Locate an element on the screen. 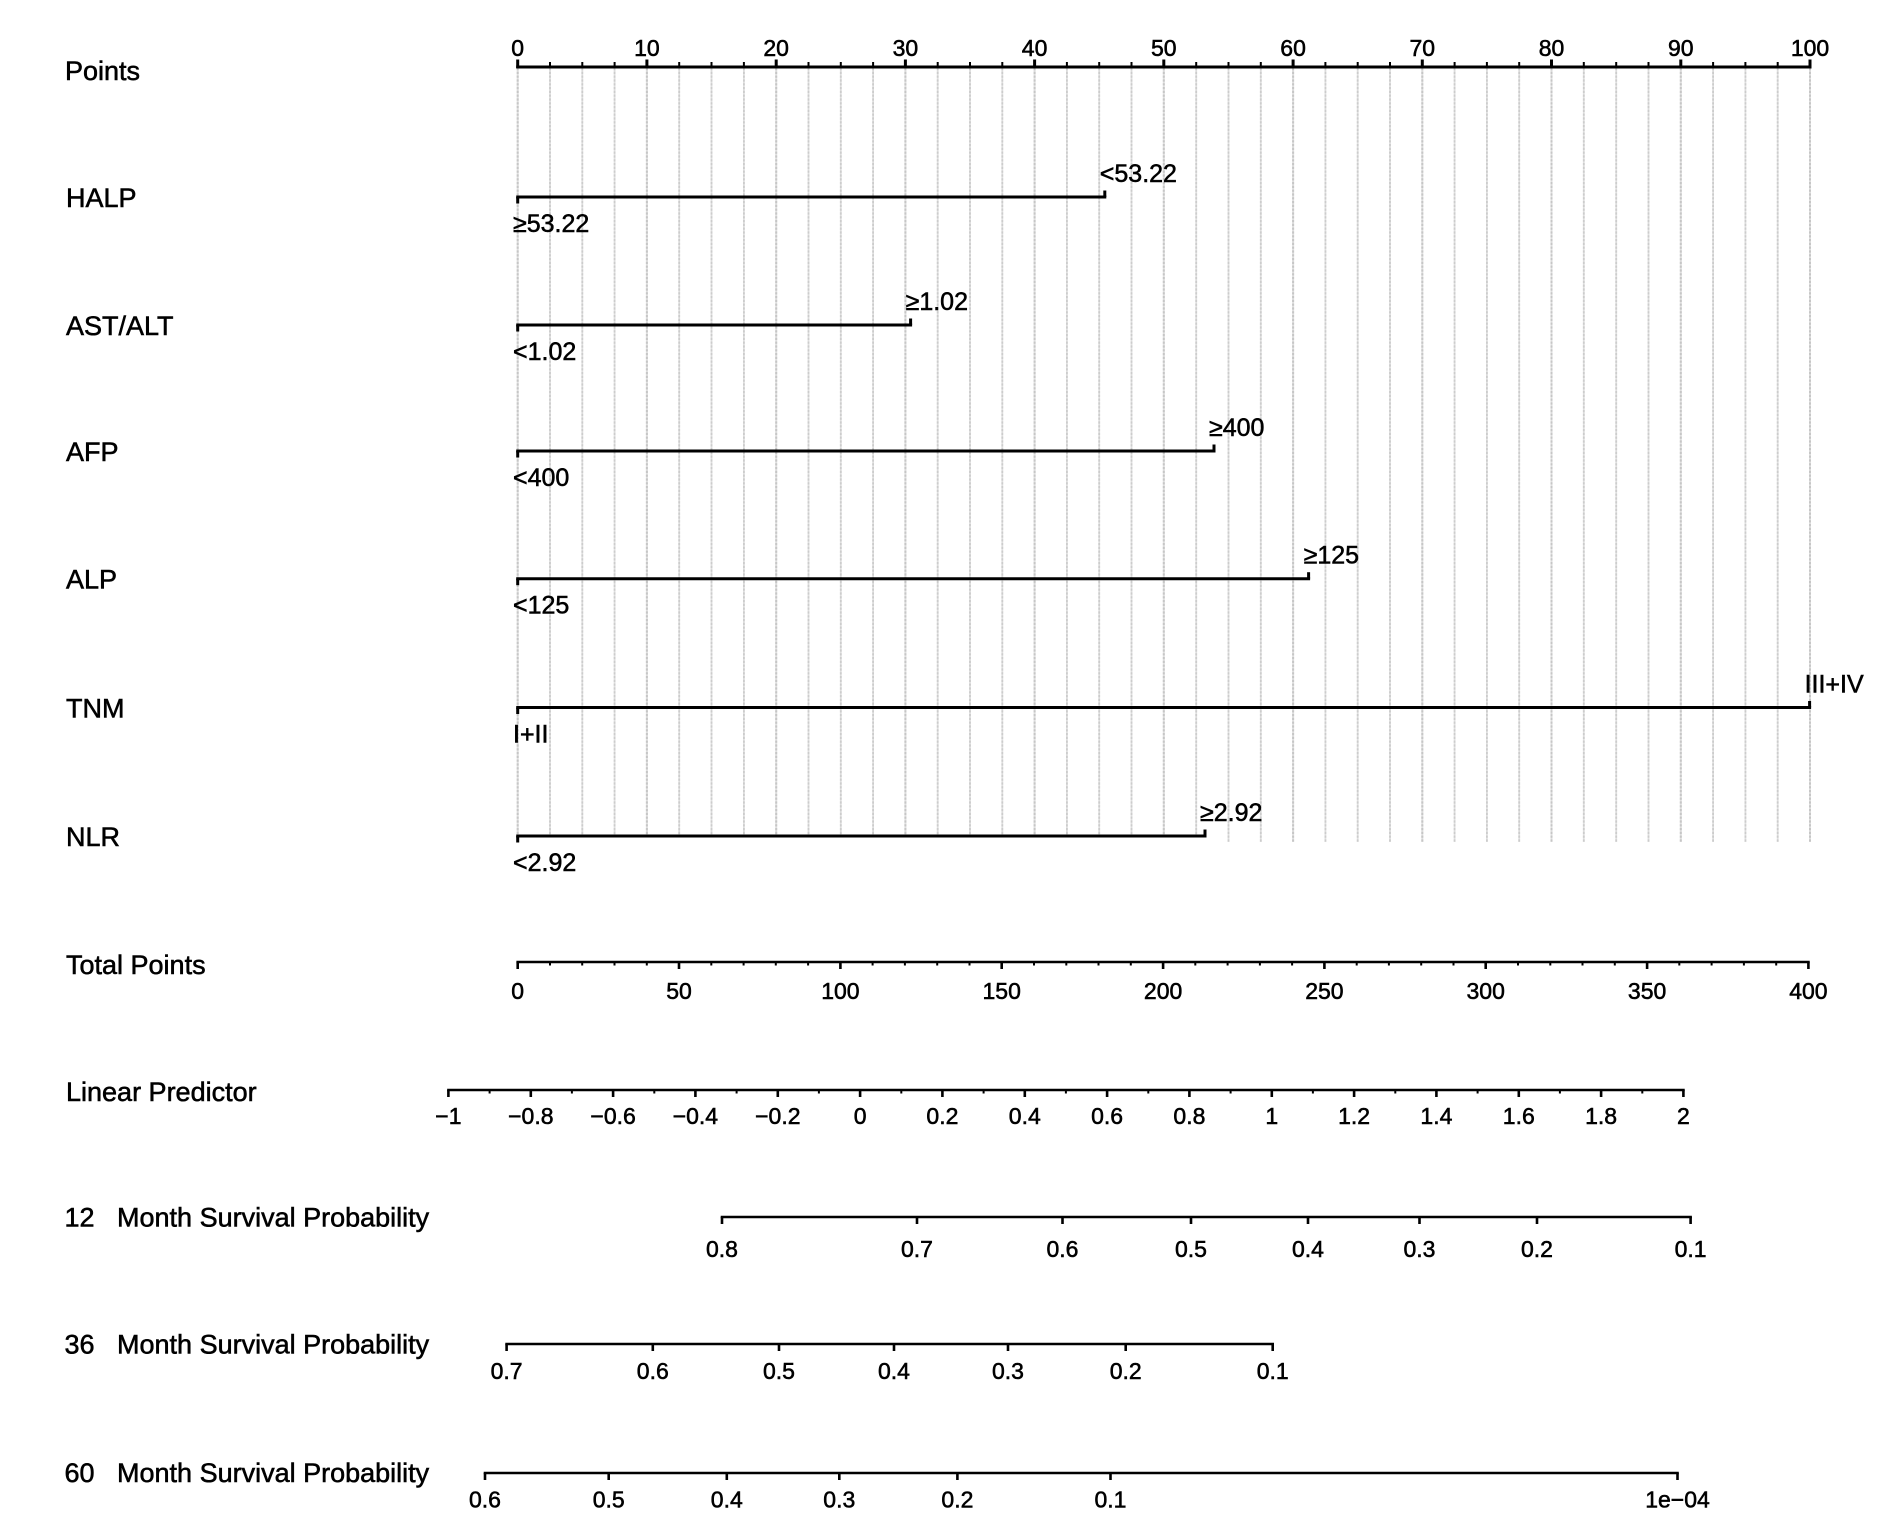 The width and height of the screenshot is (1897, 1535). svg-text: 1.6 is located at coordinates (1519, 1116).